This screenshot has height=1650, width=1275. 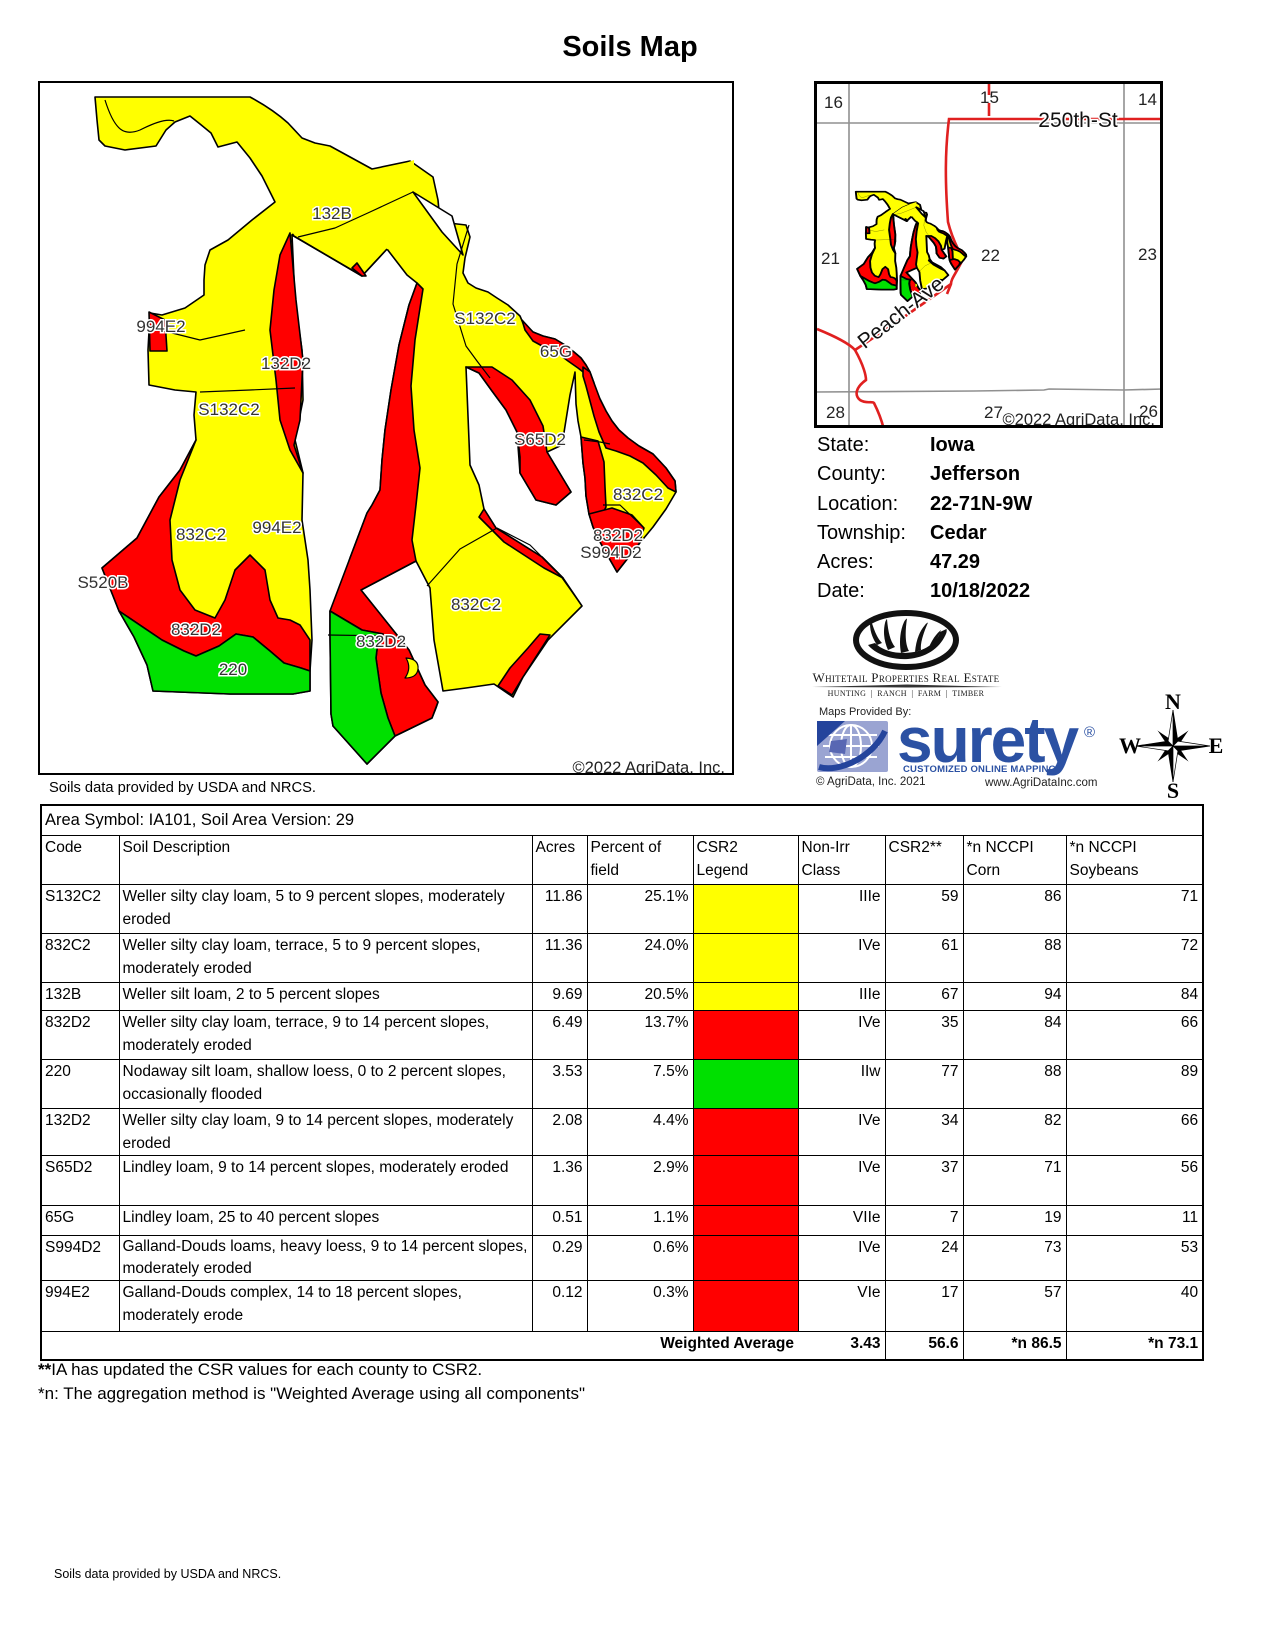 I want to click on svg-text: S520B, so click(x=102, y=582).